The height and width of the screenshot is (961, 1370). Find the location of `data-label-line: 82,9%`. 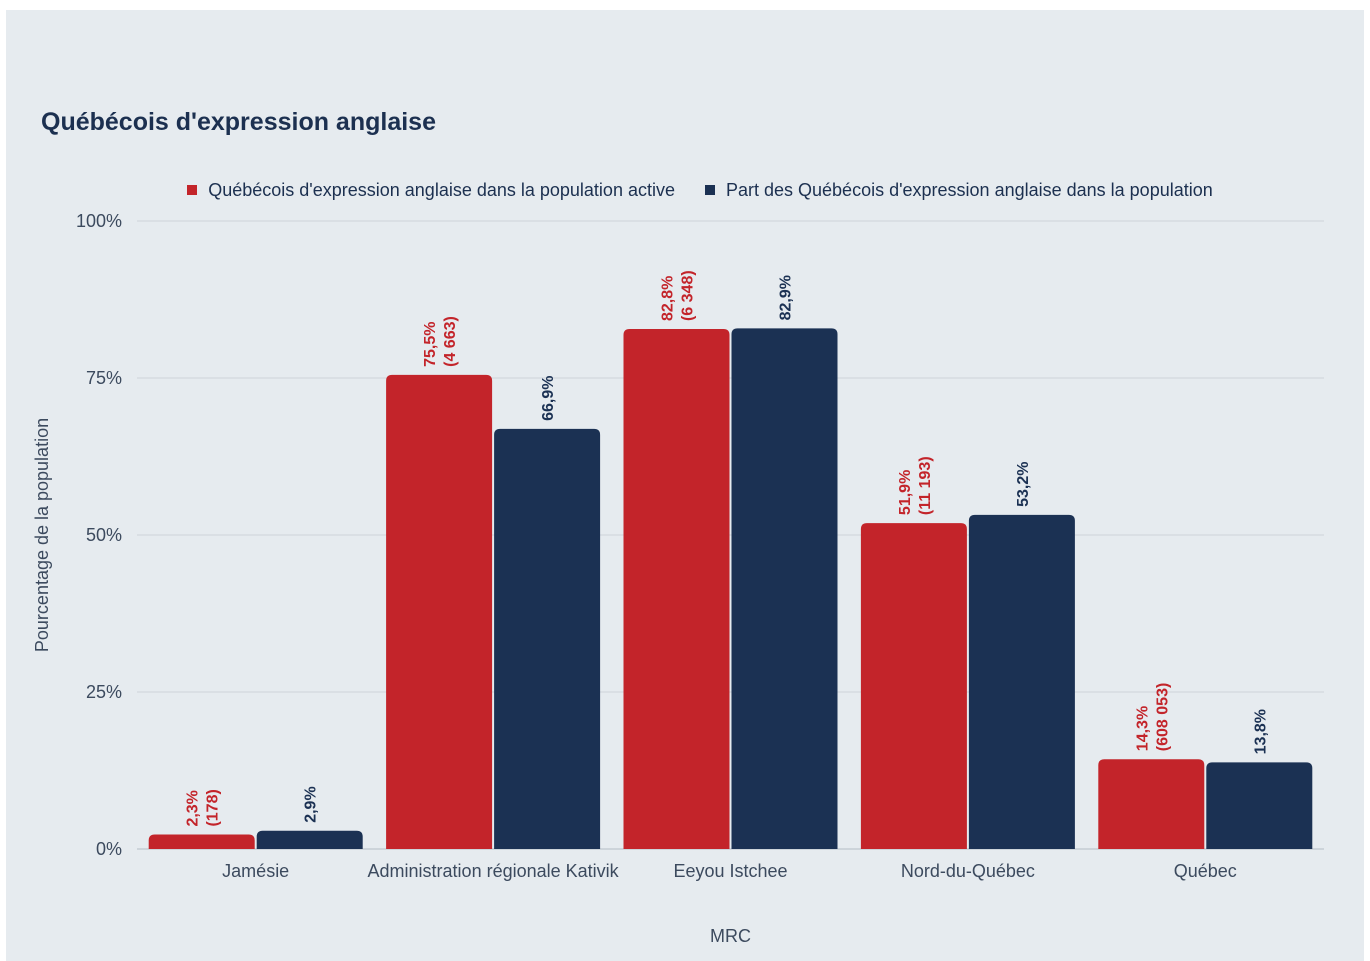

data-label-line: 82,9% is located at coordinates (786, 297).